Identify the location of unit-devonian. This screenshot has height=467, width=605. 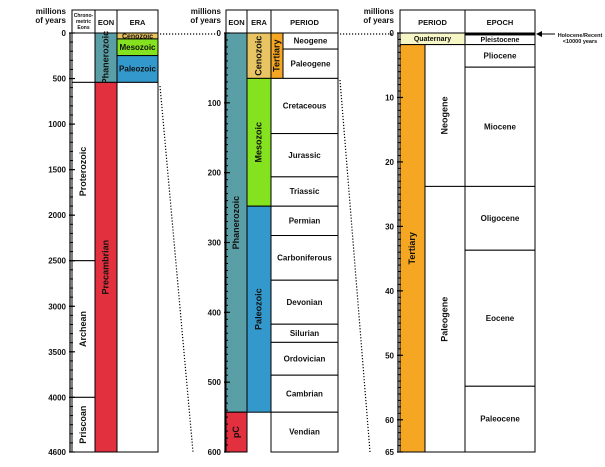
(304, 302).